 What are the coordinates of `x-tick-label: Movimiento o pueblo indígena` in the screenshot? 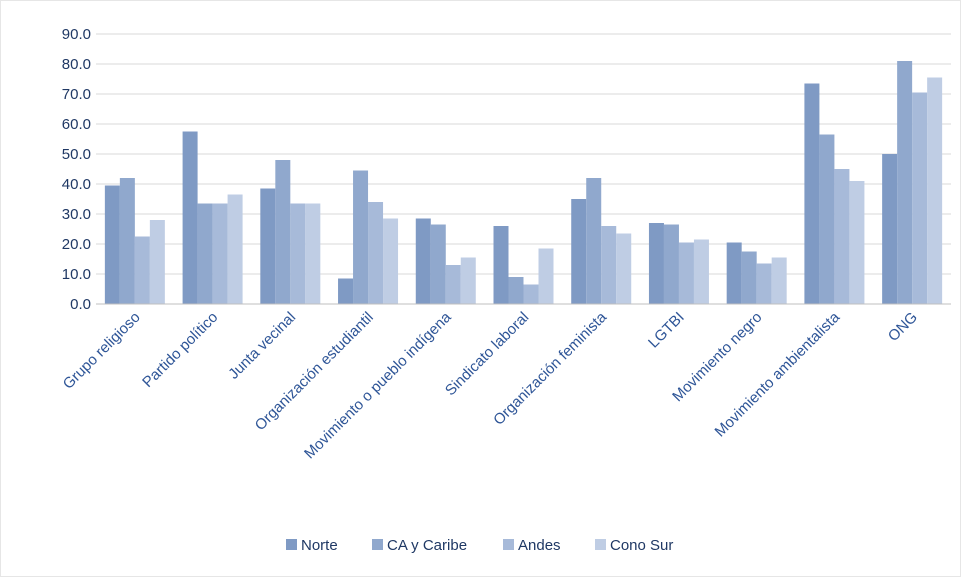 It's located at (378, 385).